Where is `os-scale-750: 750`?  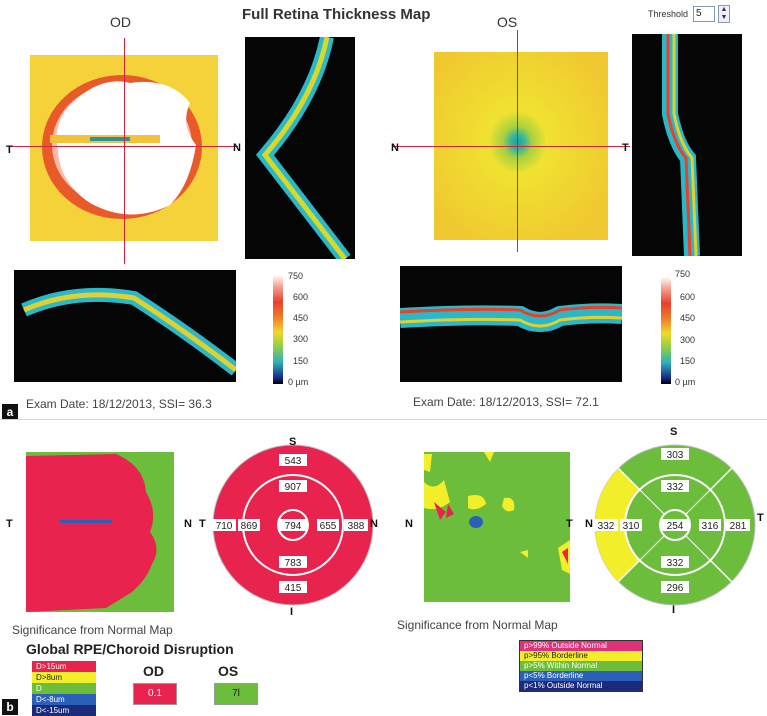
os-scale-750: 750 is located at coordinates (683, 274).